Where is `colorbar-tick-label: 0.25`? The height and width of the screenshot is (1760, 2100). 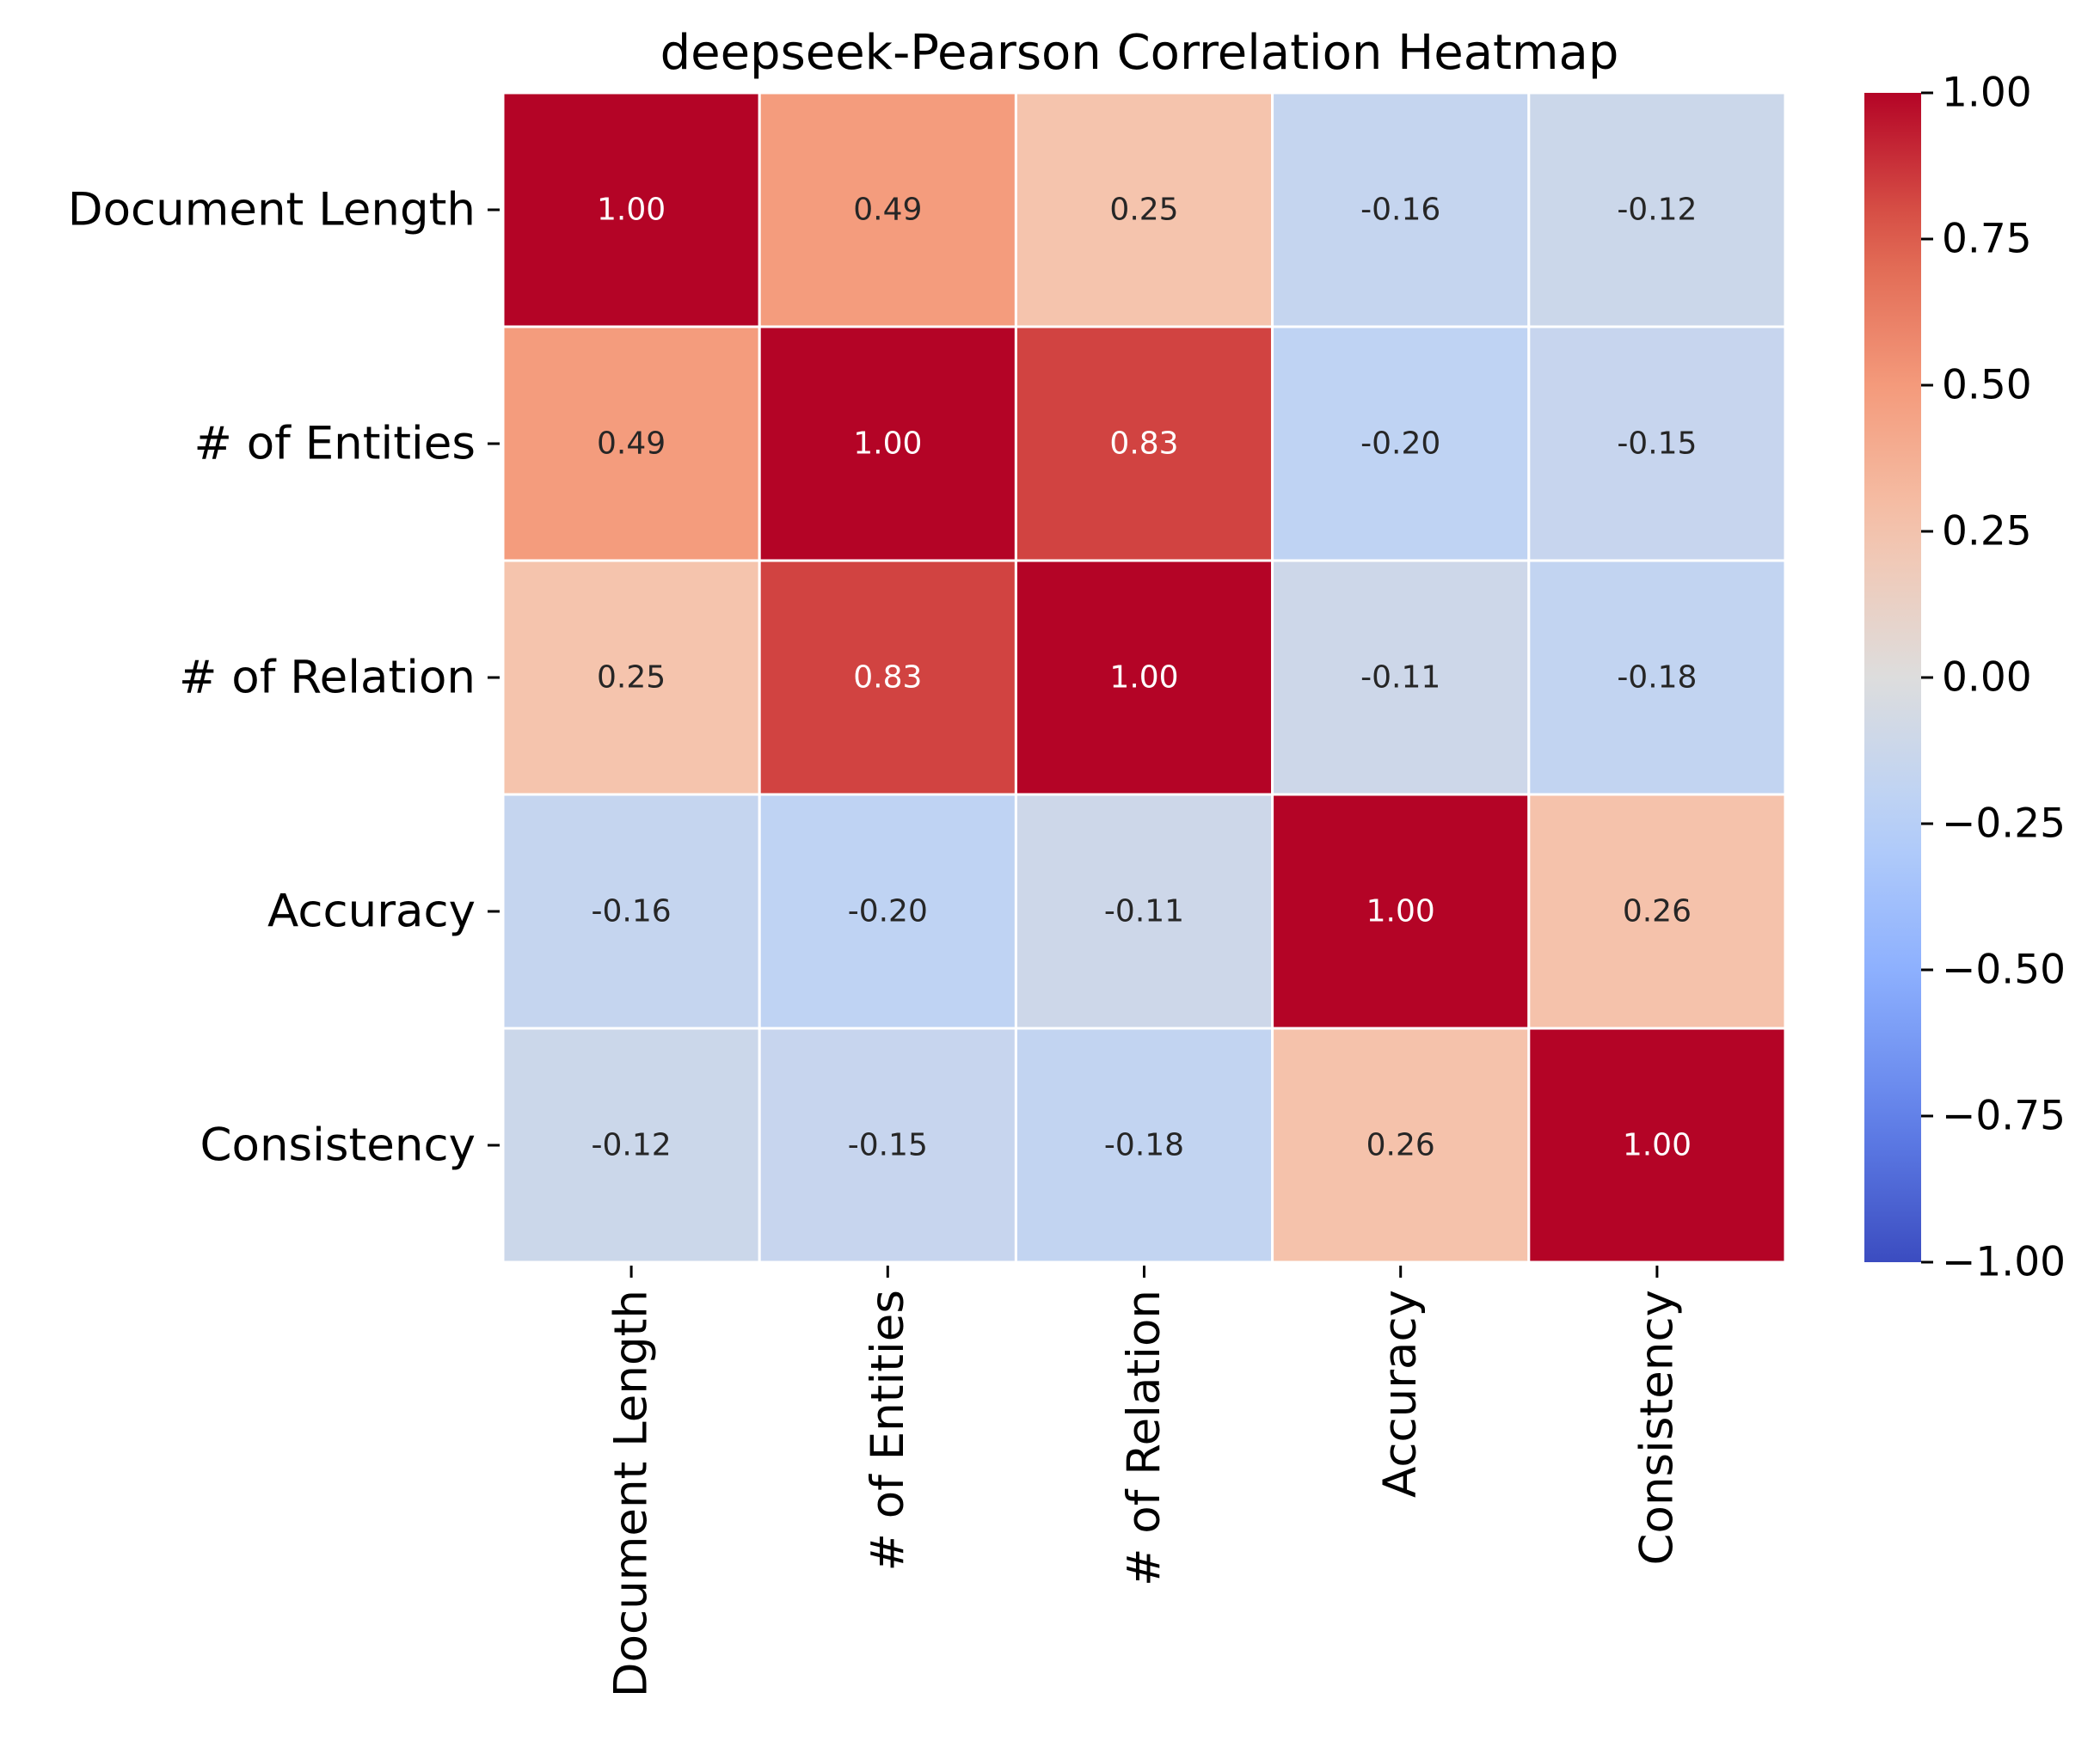 colorbar-tick-label: 0.25 is located at coordinates (1987, 531).